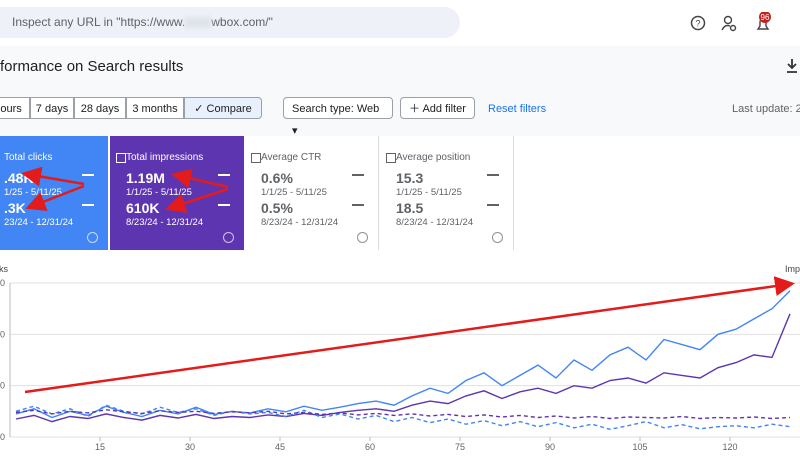 Image resolution: width=800 pixels, height=471 pixels. What do you see at coordinates (33, 192) in the screenshot?
I see `current-range: 1/25 - 5/11/25` at bounding box center [33, 192].